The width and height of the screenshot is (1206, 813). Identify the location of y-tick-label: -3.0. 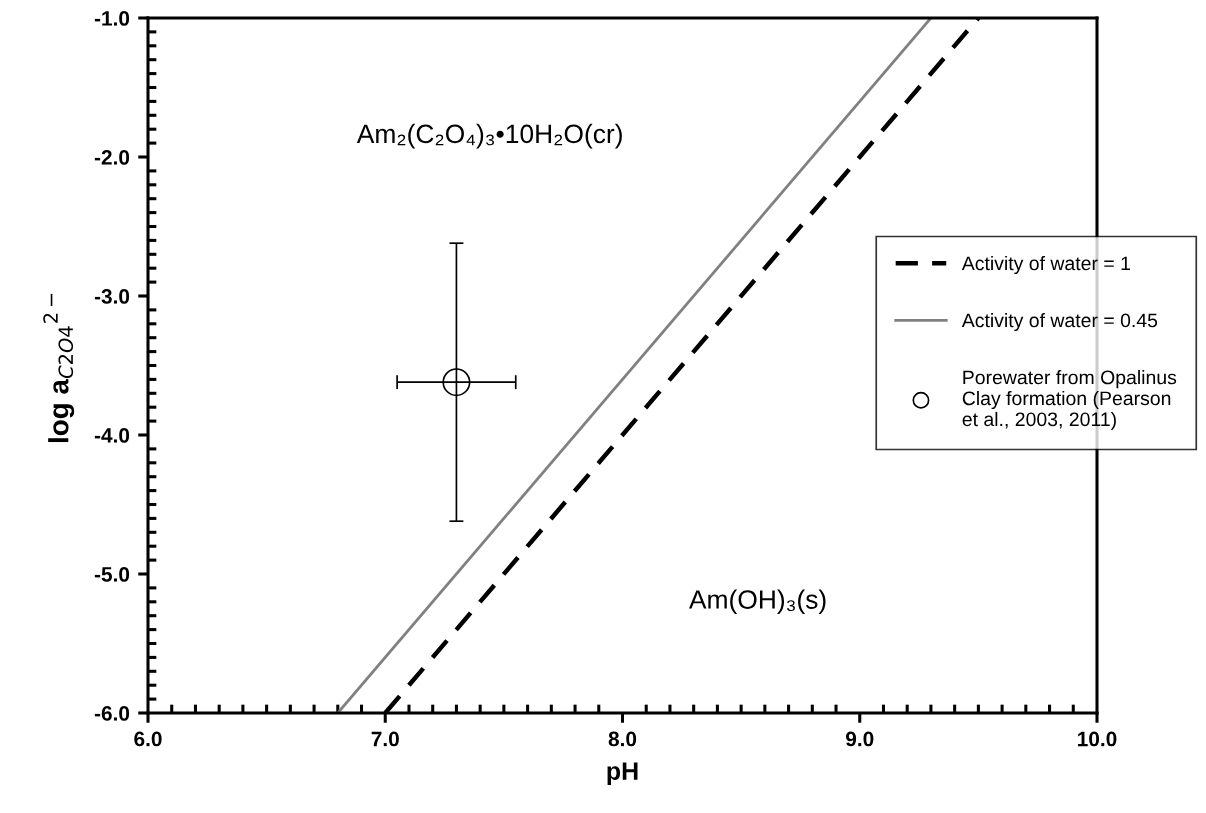
(112, 296).